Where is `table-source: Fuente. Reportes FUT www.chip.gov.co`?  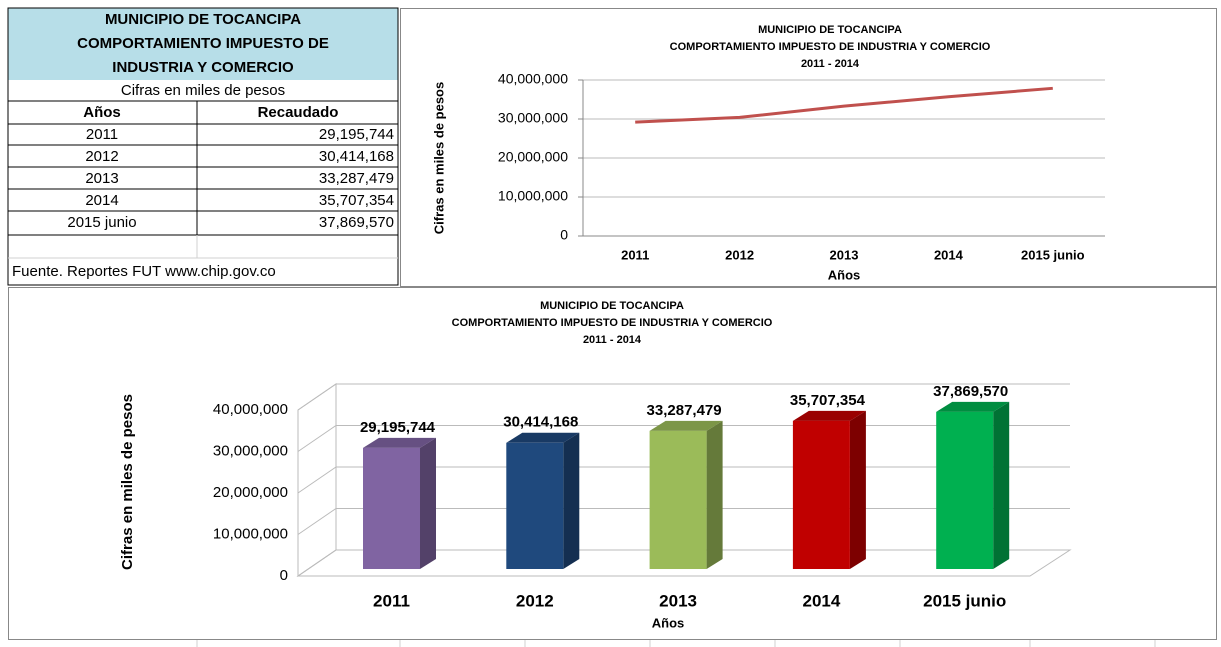
table-source: Fuente. Reportes FUT www.chip.gov.co is located at coordinates (144, 271).